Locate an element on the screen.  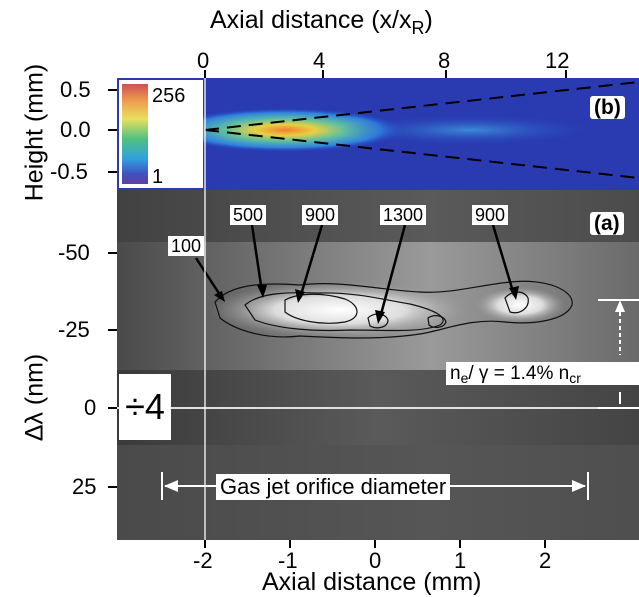
divisor-box: ÷4 is located at coordinates (145, 407).